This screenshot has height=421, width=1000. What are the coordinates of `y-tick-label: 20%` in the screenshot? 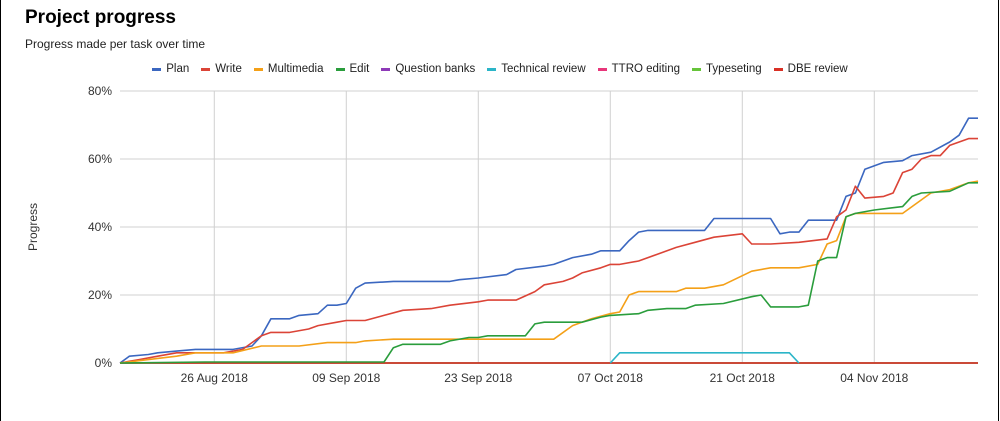 It's located at (100, 295).